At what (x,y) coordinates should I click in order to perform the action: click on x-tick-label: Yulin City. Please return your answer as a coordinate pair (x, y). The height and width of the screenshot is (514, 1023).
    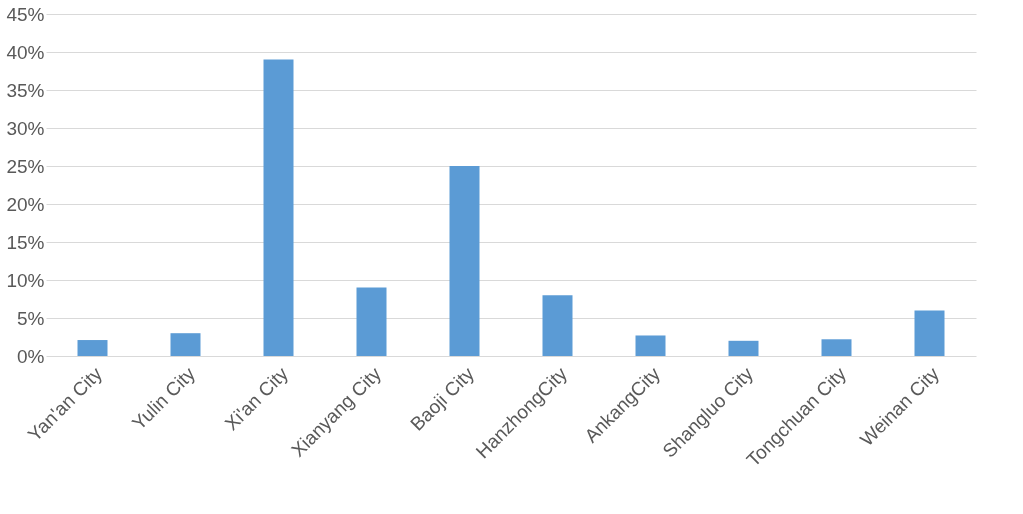
    Looking at the image, I should click on (164, 398).